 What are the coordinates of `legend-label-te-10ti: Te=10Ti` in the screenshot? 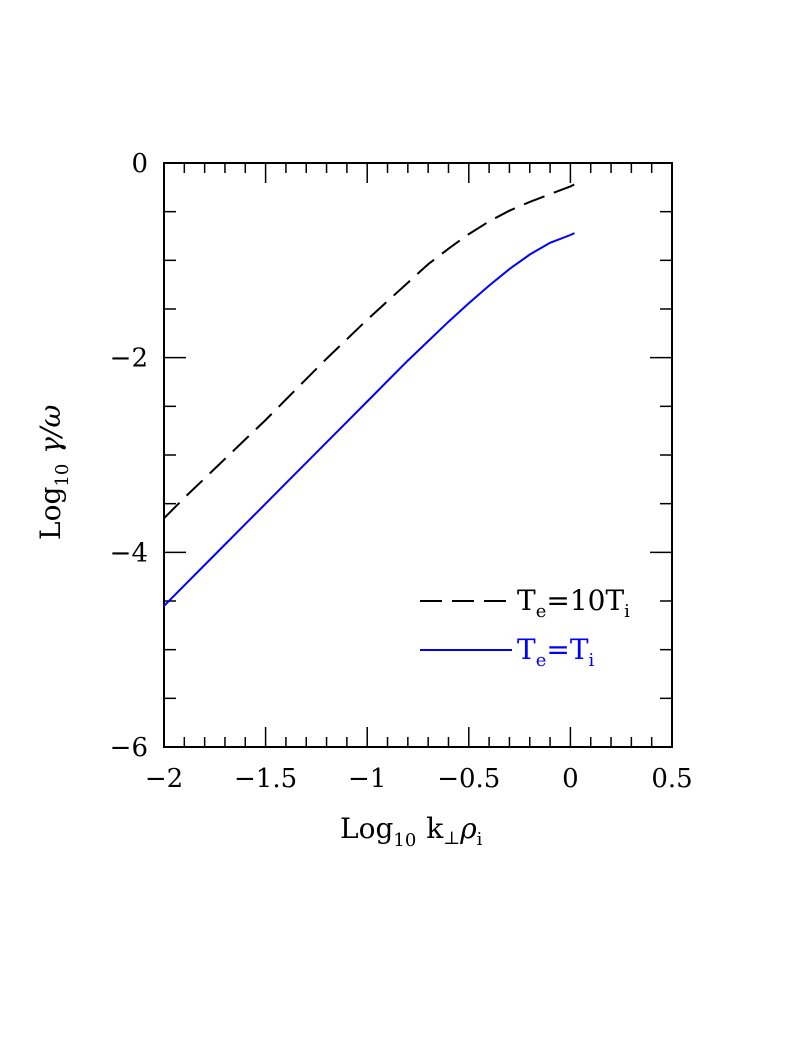 It's located at (573, 603).